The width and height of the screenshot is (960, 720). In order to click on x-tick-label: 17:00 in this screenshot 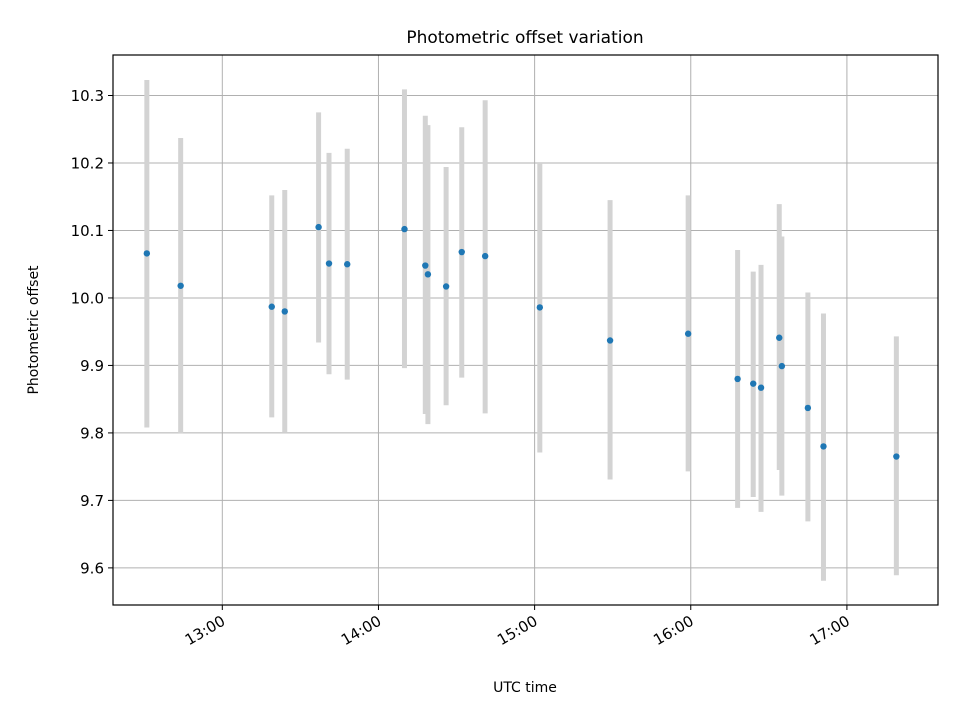, I will do `click(829, 630)`.